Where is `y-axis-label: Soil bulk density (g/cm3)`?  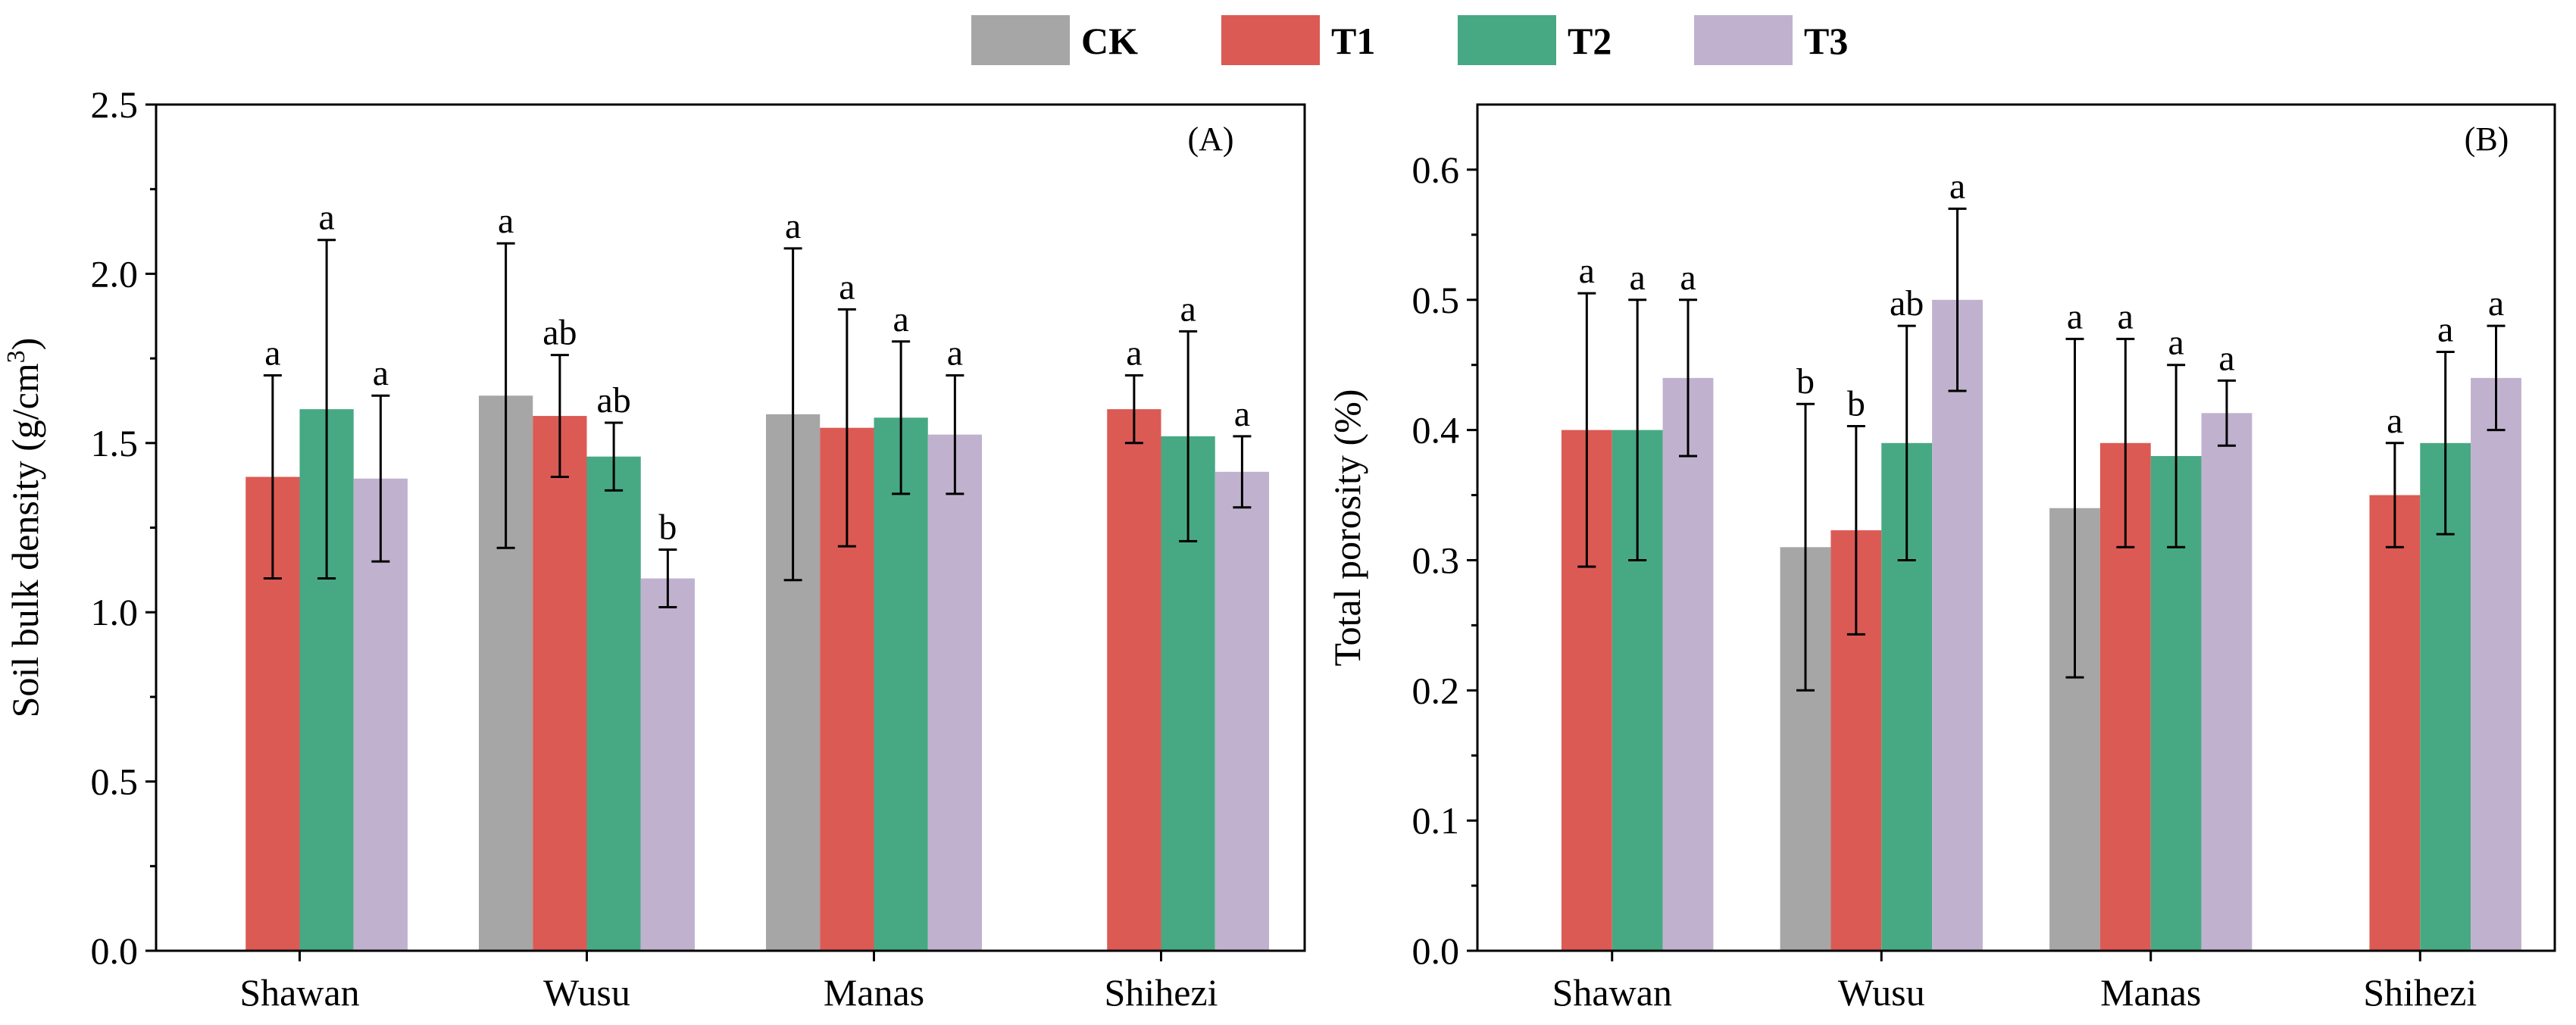 y-axis-label: Soil bulk density (g/cm3) is located at coordinates (24, 528).